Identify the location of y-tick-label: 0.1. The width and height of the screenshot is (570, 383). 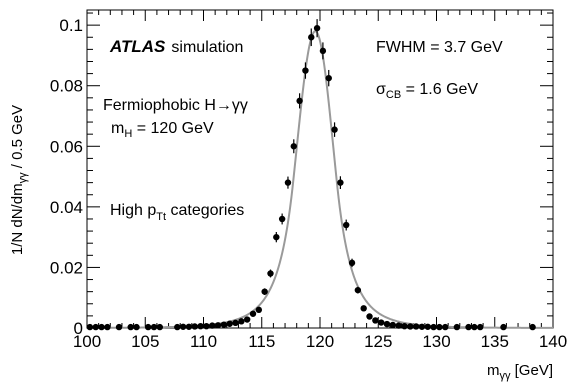
(71, 25).